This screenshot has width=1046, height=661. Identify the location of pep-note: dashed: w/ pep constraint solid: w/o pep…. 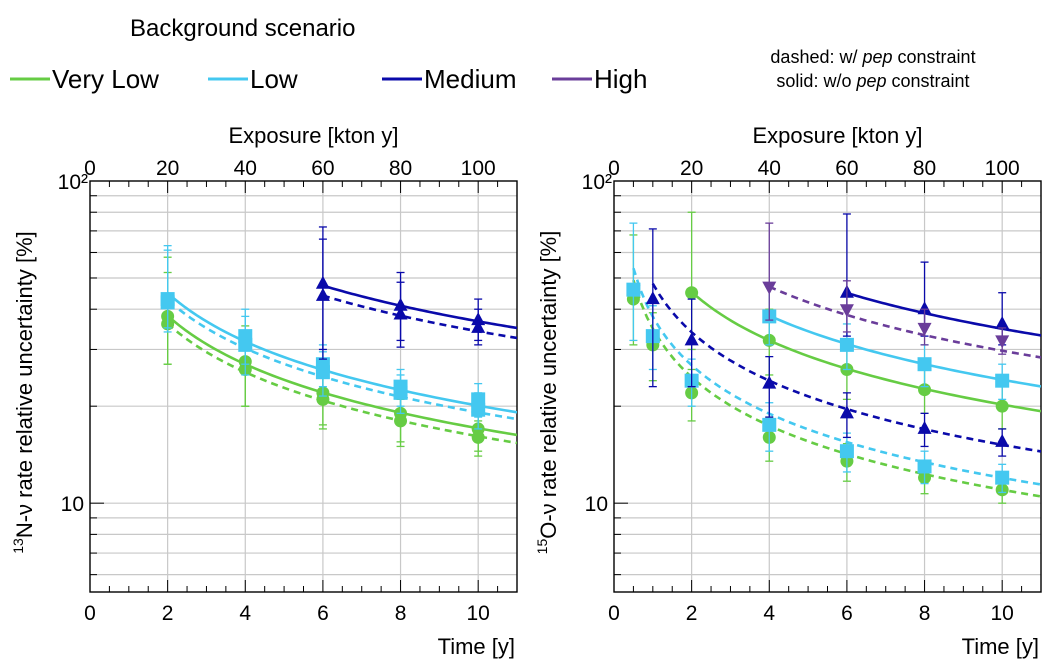
(872, 69).